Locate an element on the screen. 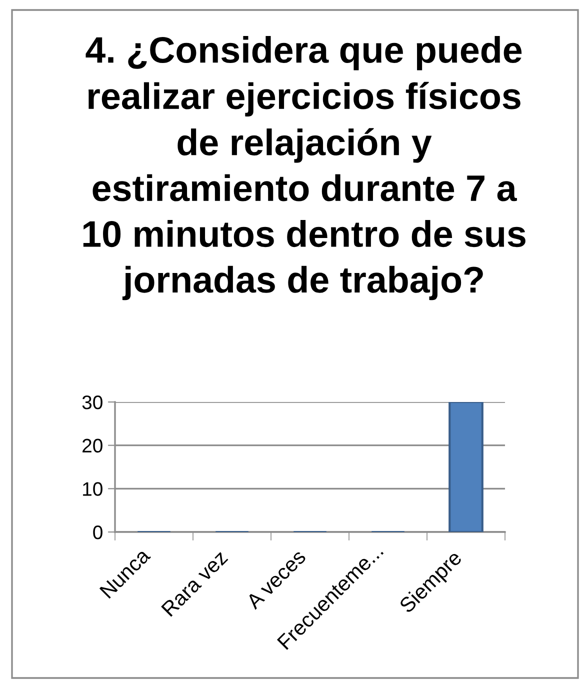  y-tick-label: 20 is located at coordinates (92, 445).